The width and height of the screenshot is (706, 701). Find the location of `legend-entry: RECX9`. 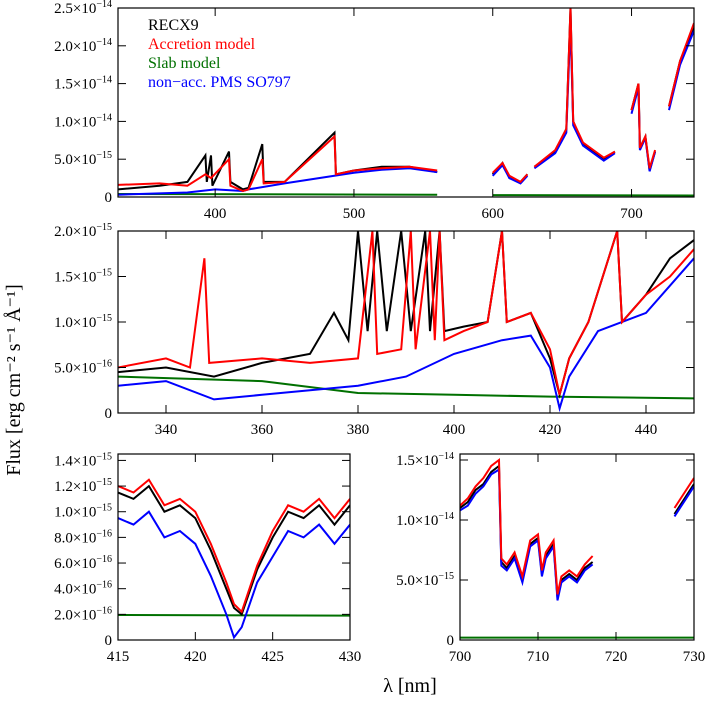

legend-entry: RECX9 is located at coordinates (173, 25).